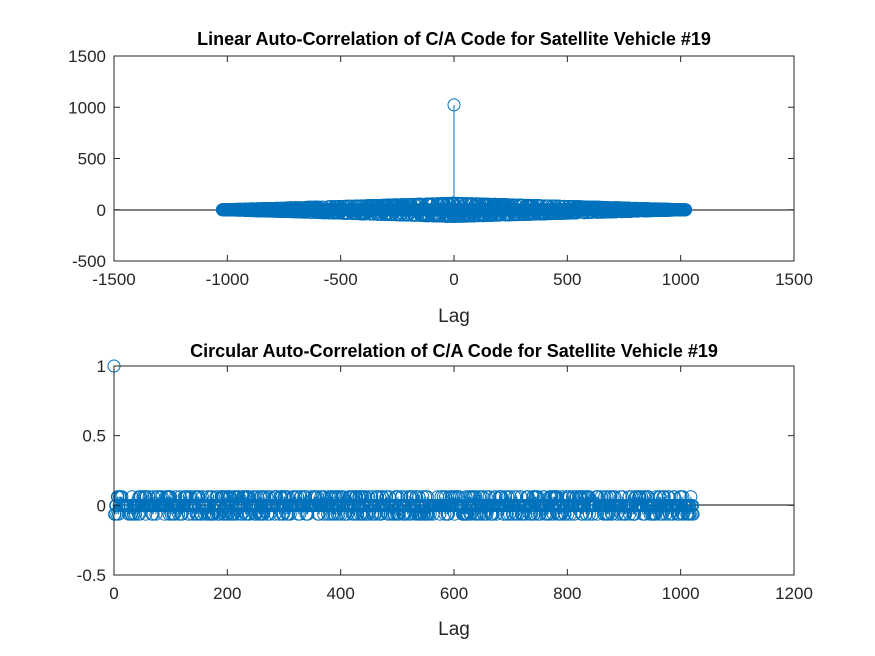  I want to click on y-tick-label: 1000, so click(87, 107).